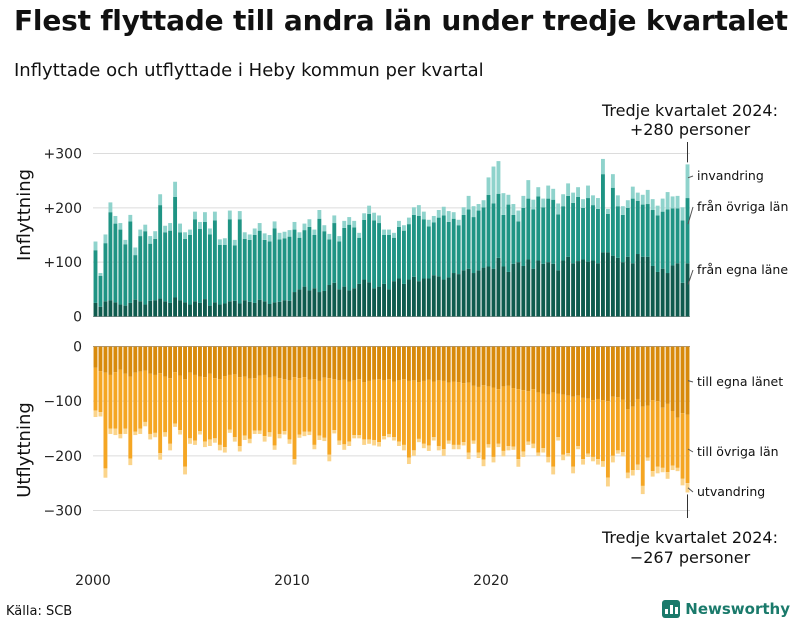 This screenshot has height=625, width=800. Describe the element at coordinates (689, 537) in the screenshot. I see `callout-bottom-line1: Tredje kvartalet 2024:` at that location.